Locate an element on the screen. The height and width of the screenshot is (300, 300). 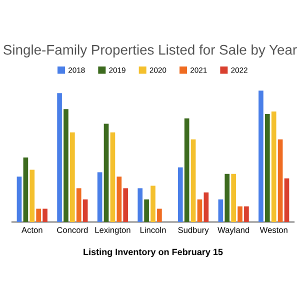
x-tick-label: Lexington is located at coordinates (112, 230).